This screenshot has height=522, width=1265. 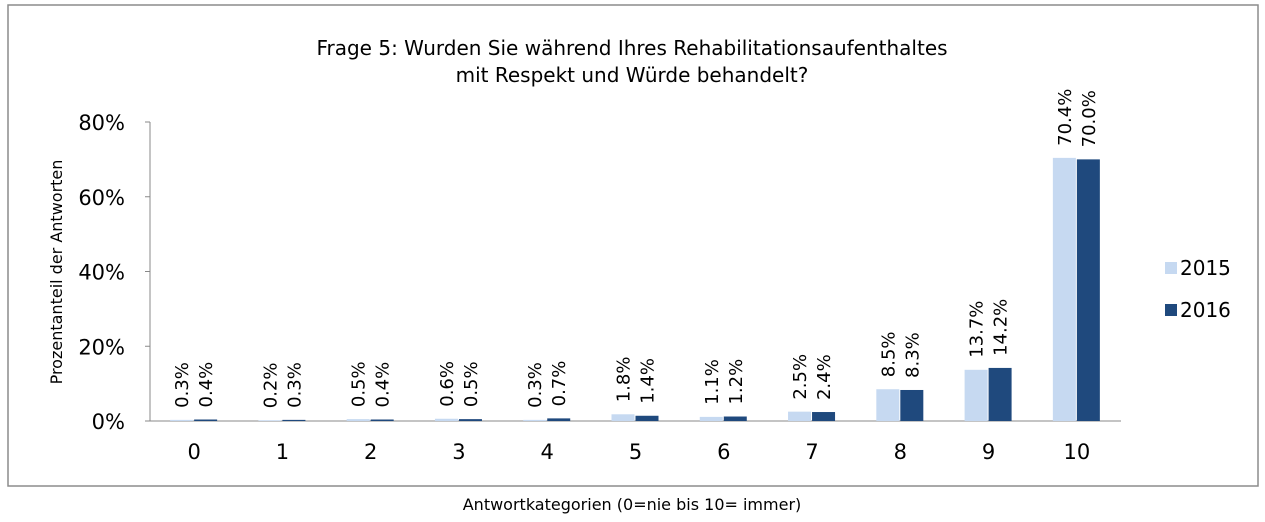 What do you see at coordinates (370, 452) in the screenshot?
I see `x-tick-label: 2` at bounding box center [370, 452].